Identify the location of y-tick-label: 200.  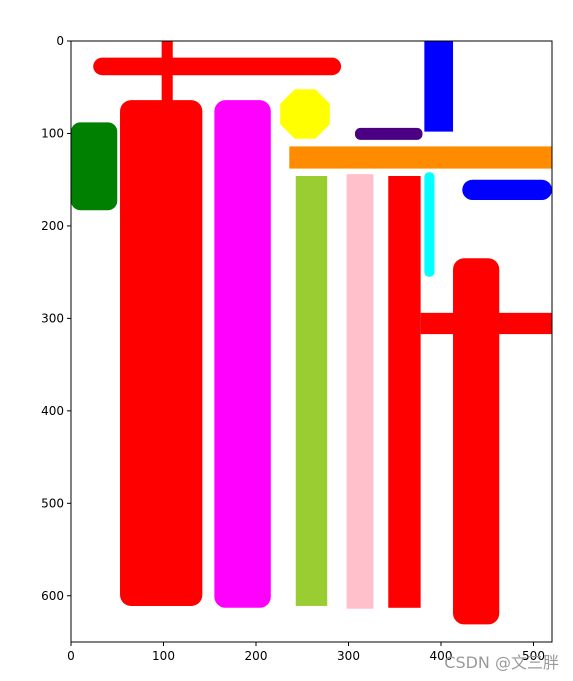
(52, 226).